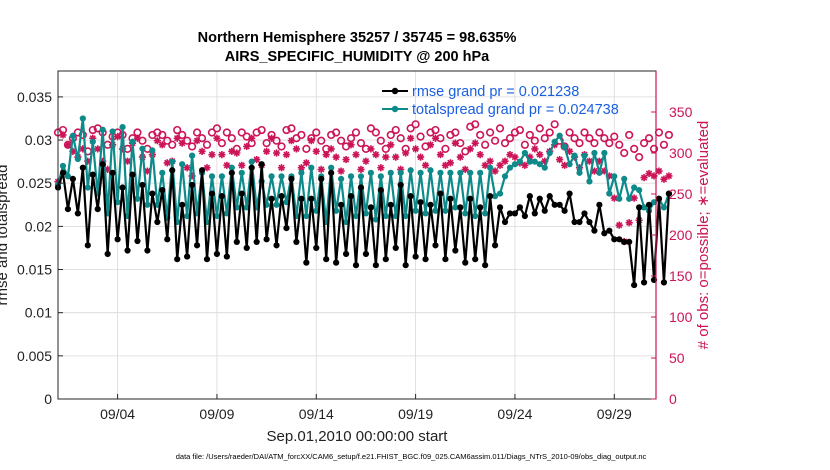 This screenshot has width=830, height=470. Describe the element at coordinates (614, 414) in the screenshot. I see `x-tick-label: 09/29` at that location.